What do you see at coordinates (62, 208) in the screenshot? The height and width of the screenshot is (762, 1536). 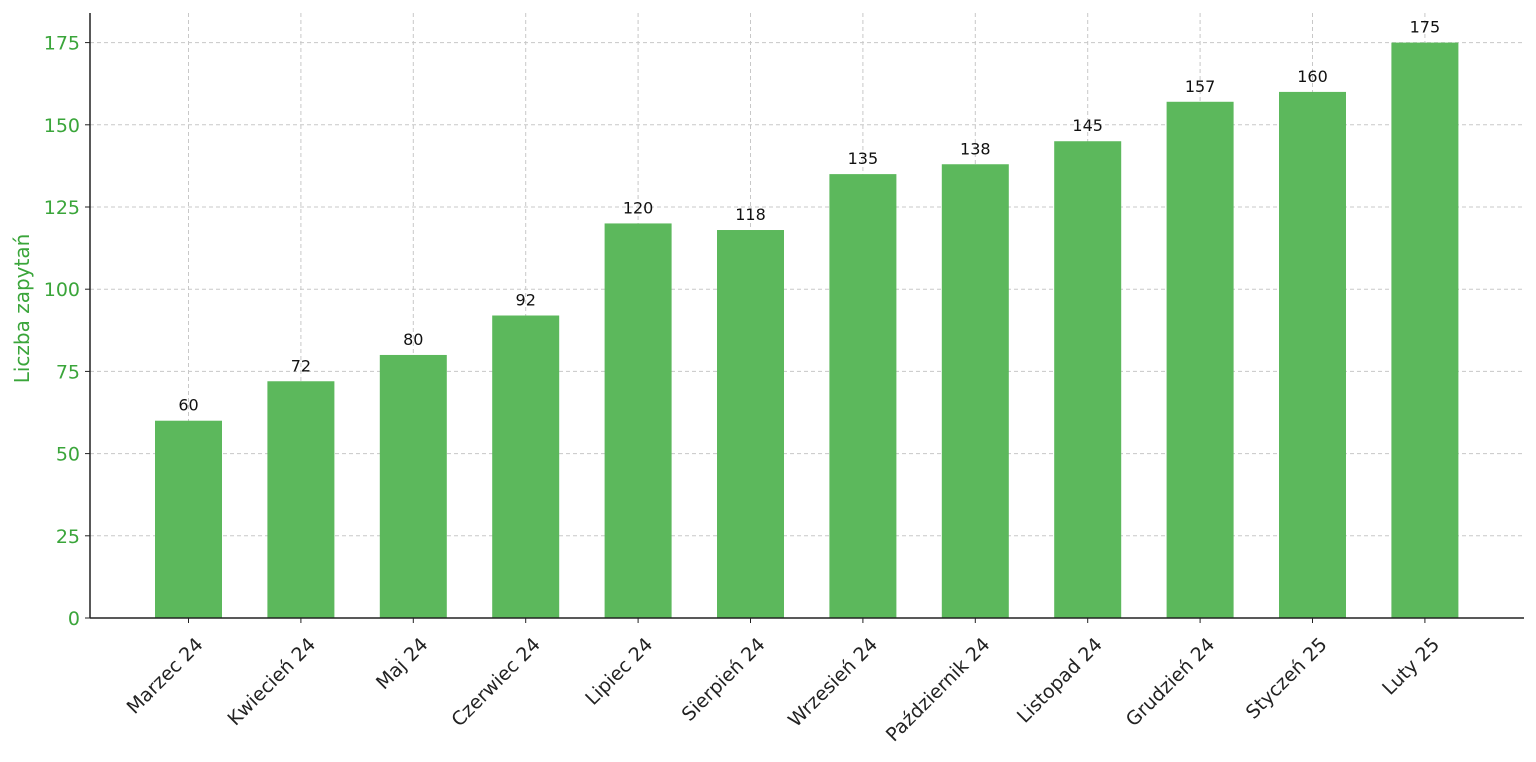 I see `y-tick-label: 125` at bounding box center [62, 208].